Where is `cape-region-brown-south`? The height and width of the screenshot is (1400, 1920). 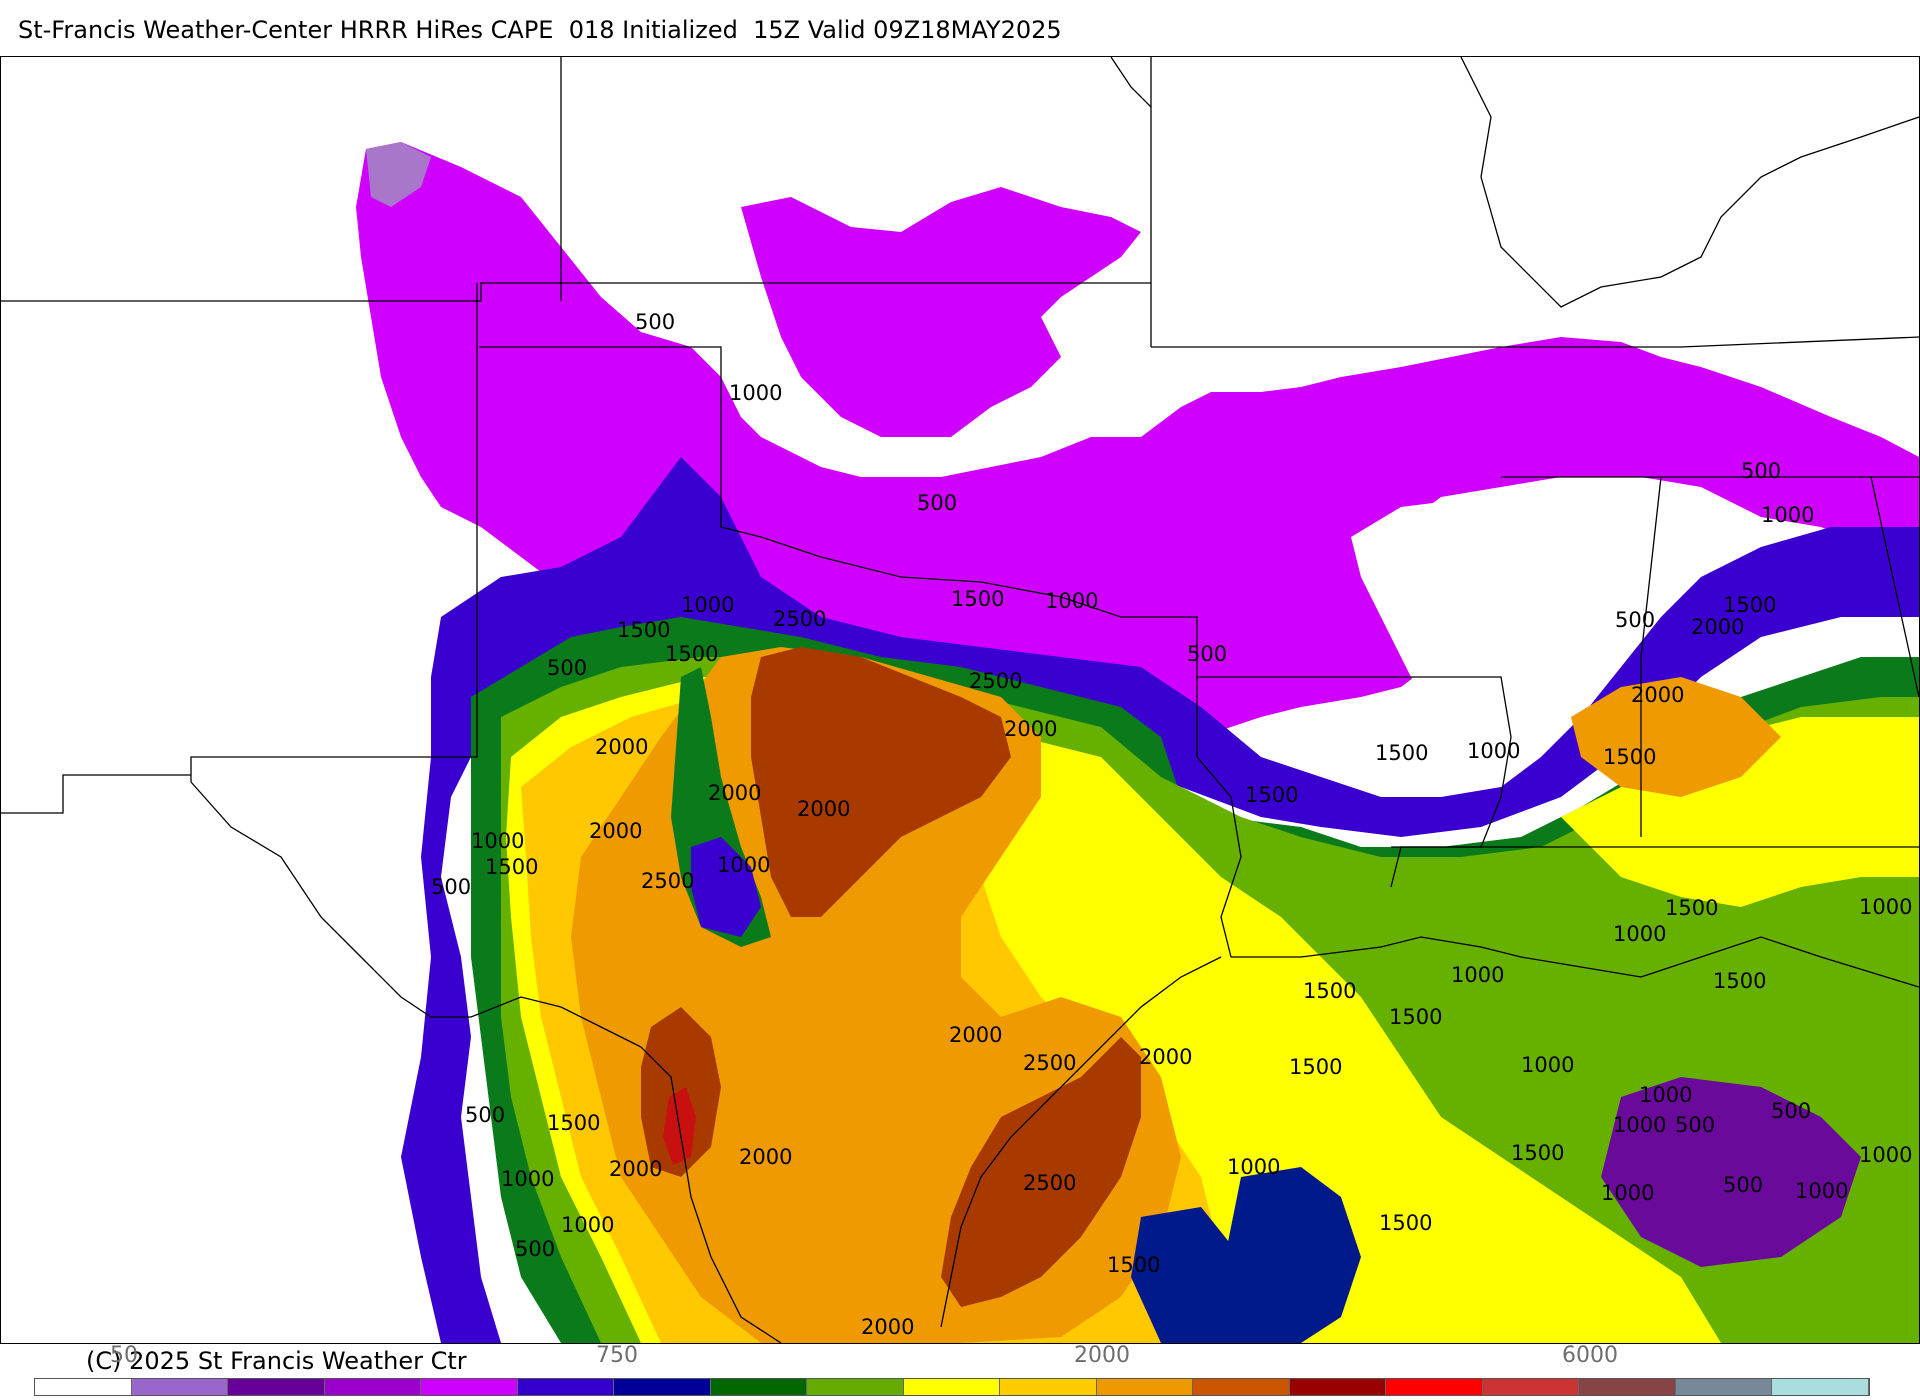 cape-region-brown-south is located at coordinates (1041, 1172).